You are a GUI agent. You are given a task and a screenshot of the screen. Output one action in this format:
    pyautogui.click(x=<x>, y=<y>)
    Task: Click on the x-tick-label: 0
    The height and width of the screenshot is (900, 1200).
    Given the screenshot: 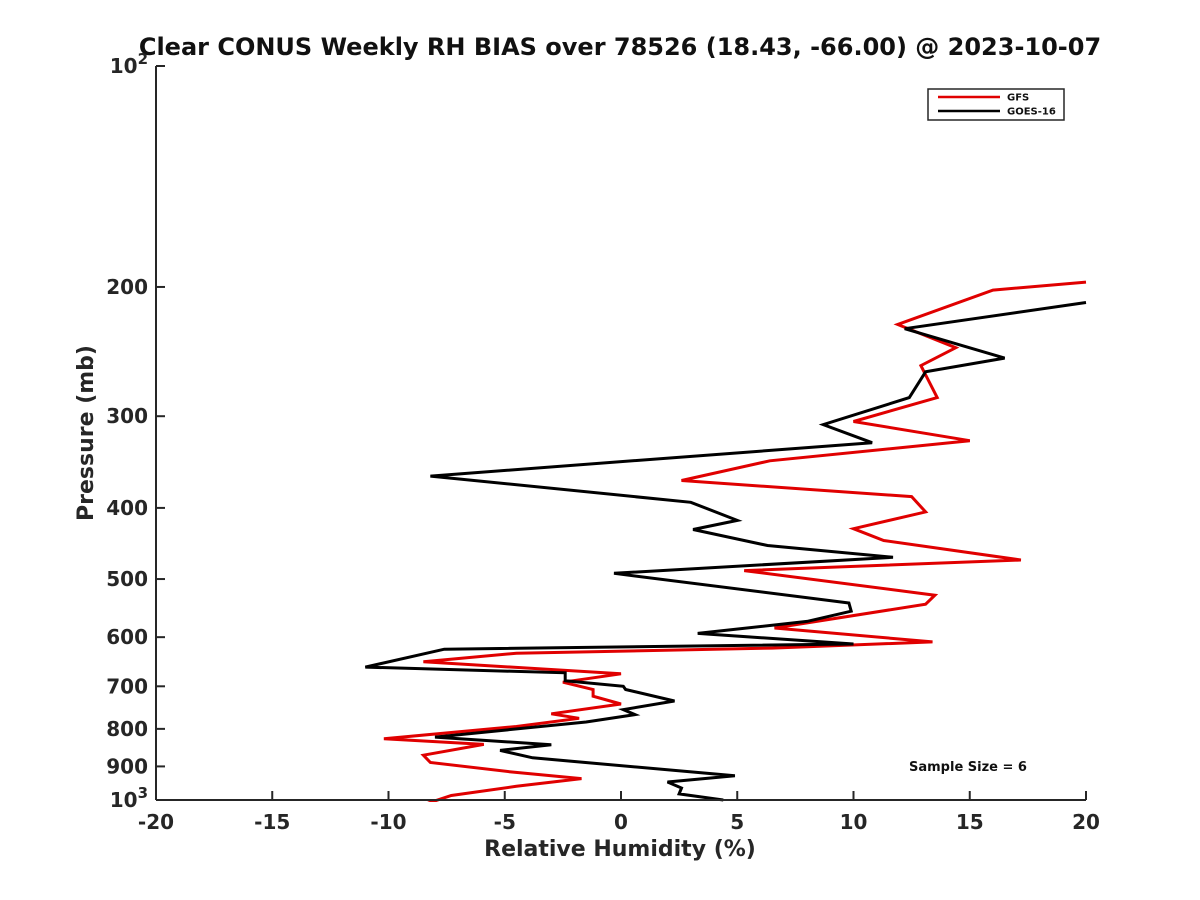 What is the action you would take?
    pyautogui.click(x=621, y=822)
    